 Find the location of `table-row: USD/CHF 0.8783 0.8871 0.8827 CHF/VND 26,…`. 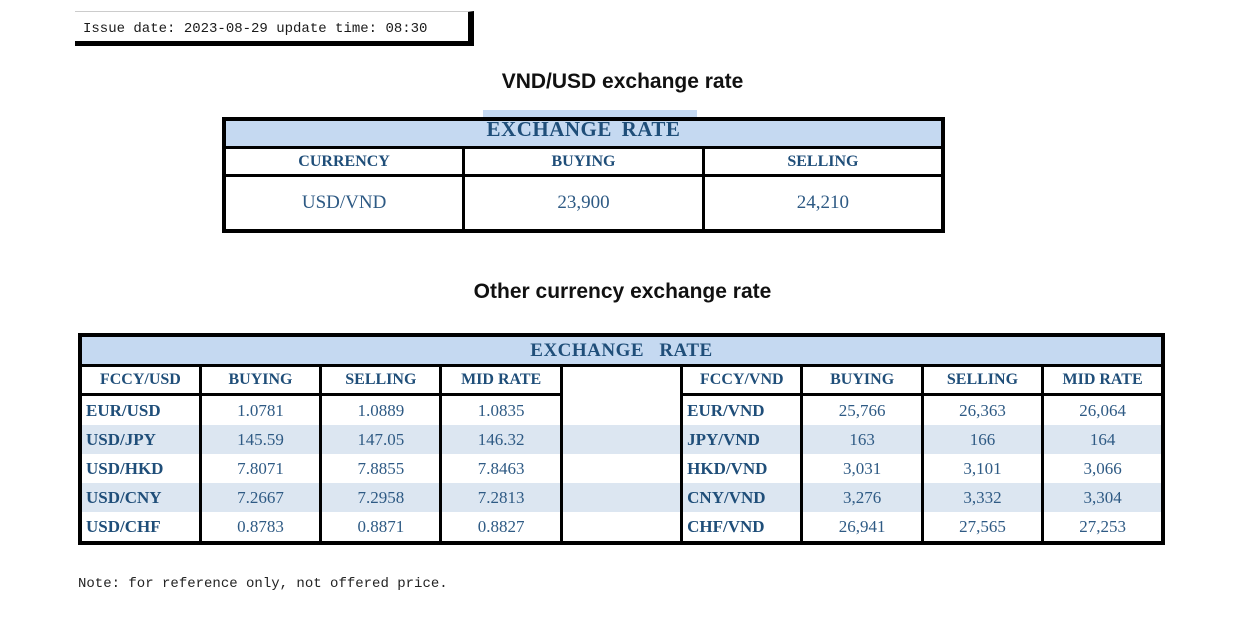

table-row: USD/CHF 0.8783 0.8871 0.8827 CHF/VND 26,… is located at coordinates (621, 527).